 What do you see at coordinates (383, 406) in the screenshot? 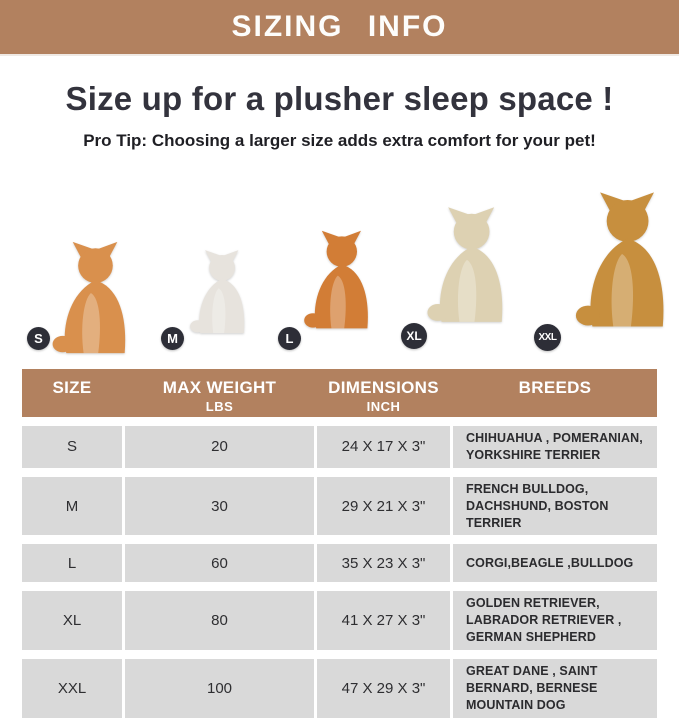
I see `col-header-dimensions-unit: INCH` at bounding box center [383, 406].